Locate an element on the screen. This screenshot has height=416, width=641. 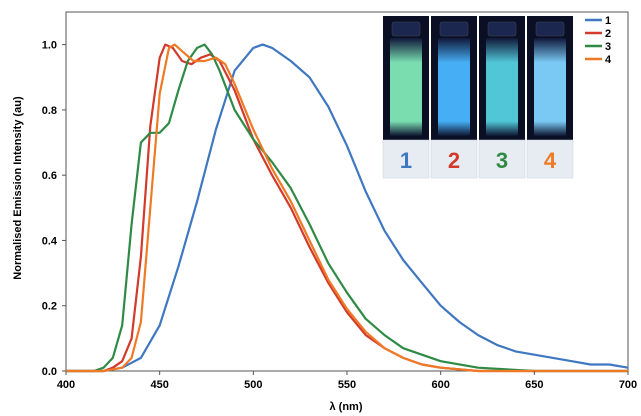
x-tick-label: 700 is located at coordinates (628, 385).